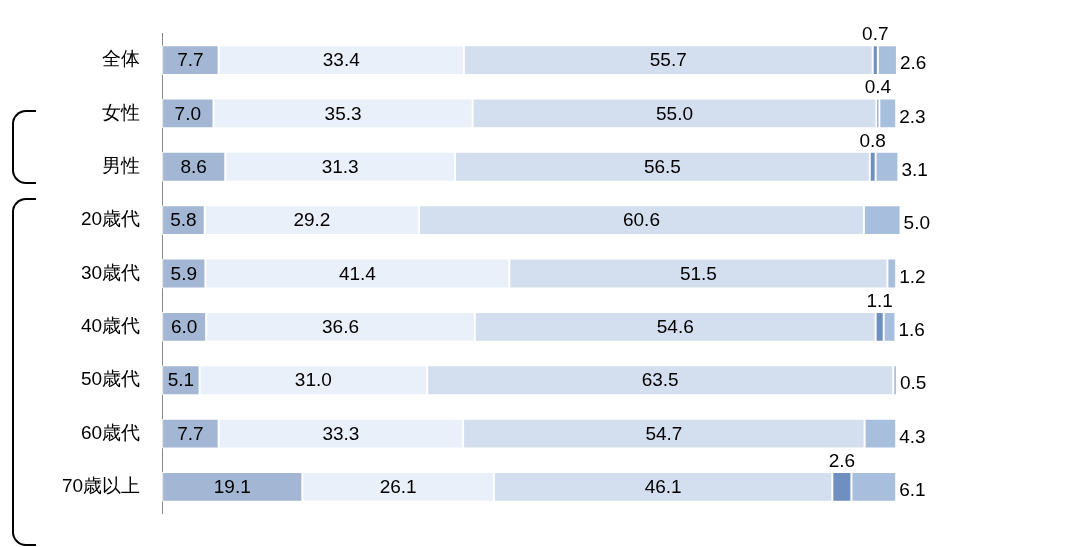  I want to click on data-label: 31.3, so click(340, 167).